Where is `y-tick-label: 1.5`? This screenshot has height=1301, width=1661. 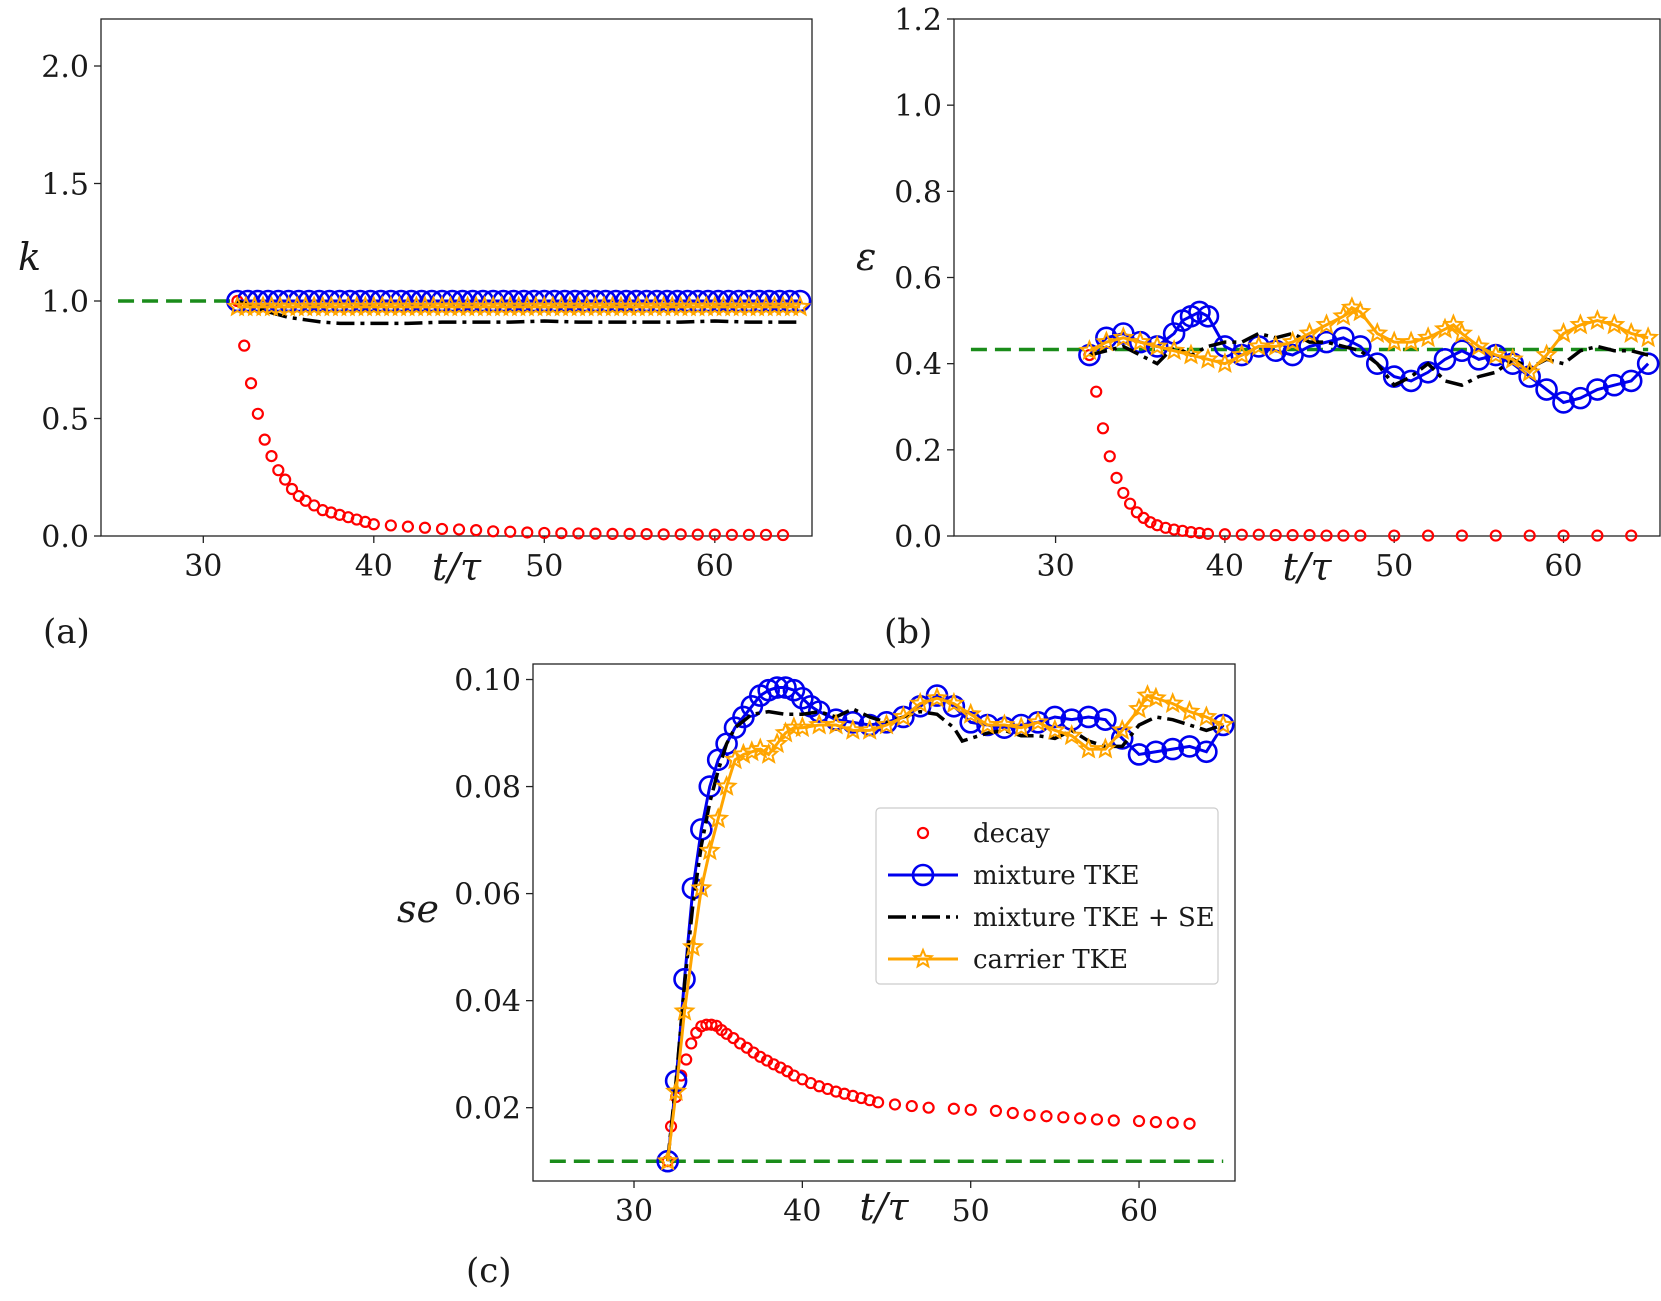 y-tick-label: 1.5 is located at coordinates (65, 185).